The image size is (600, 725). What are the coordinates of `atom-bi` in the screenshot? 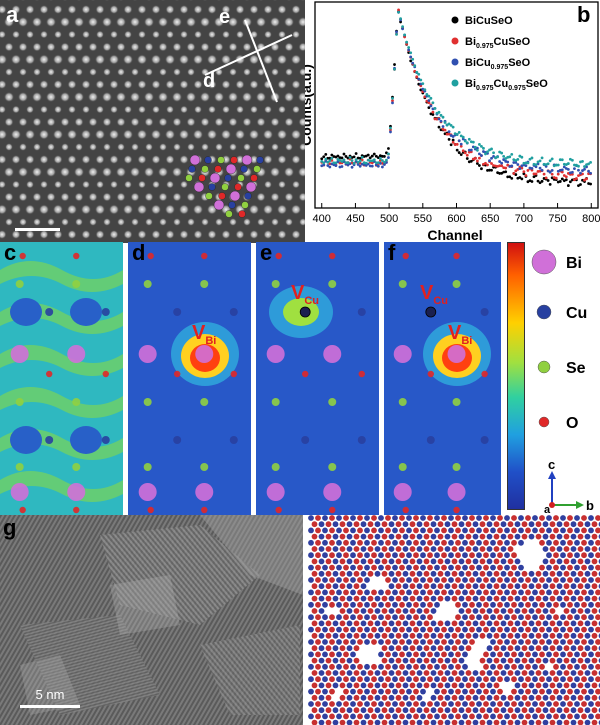 It's located at (275, 492).